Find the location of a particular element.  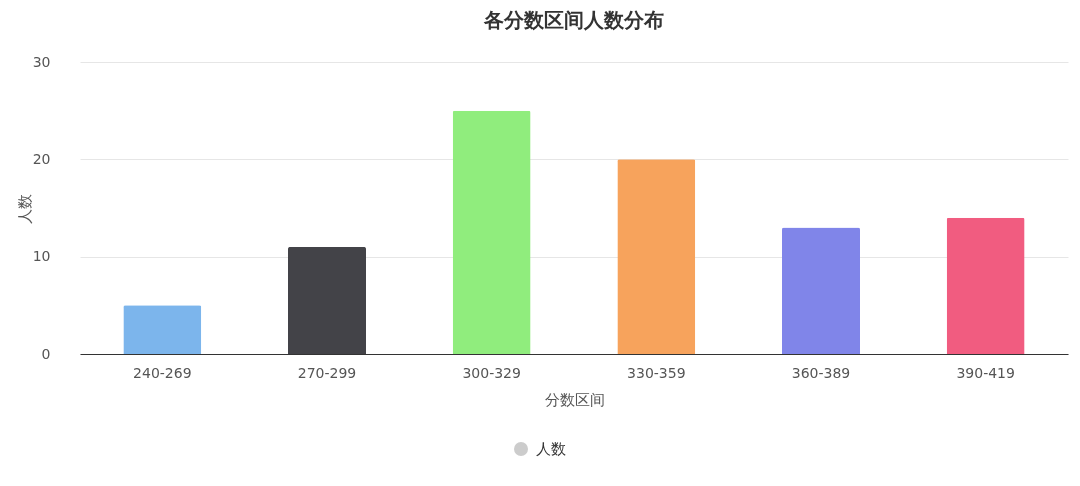

y-tick-label: 20 is located at coordinates (41, 158).